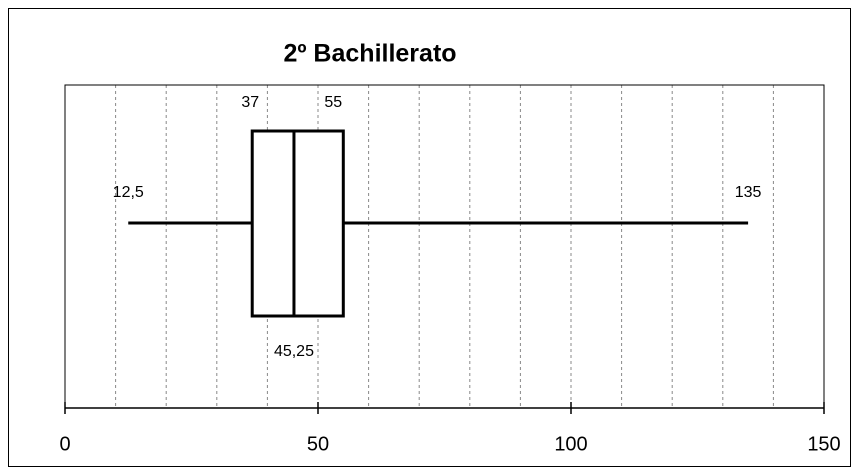 The width and height of the screenshot is (859, 475). What do you see at coordinates (823, 444) in the screenshot?
I see `x-tick-label: 150` at bounding box center [823, 444].